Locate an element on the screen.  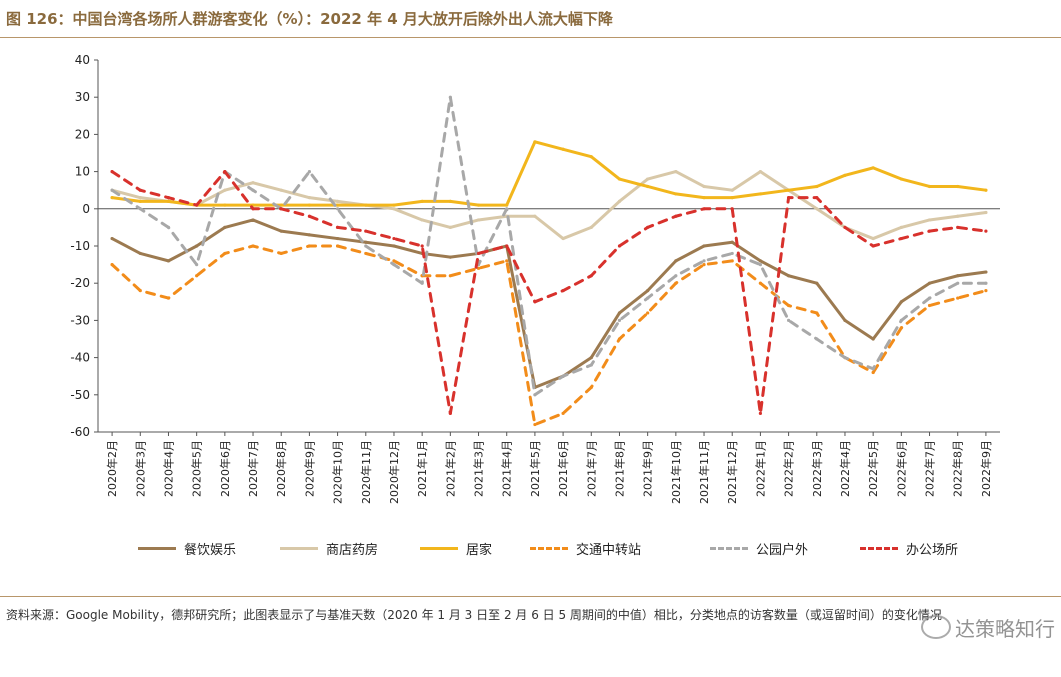
x-tick-label: 2020年9月 is located at coordinates (309, 468).